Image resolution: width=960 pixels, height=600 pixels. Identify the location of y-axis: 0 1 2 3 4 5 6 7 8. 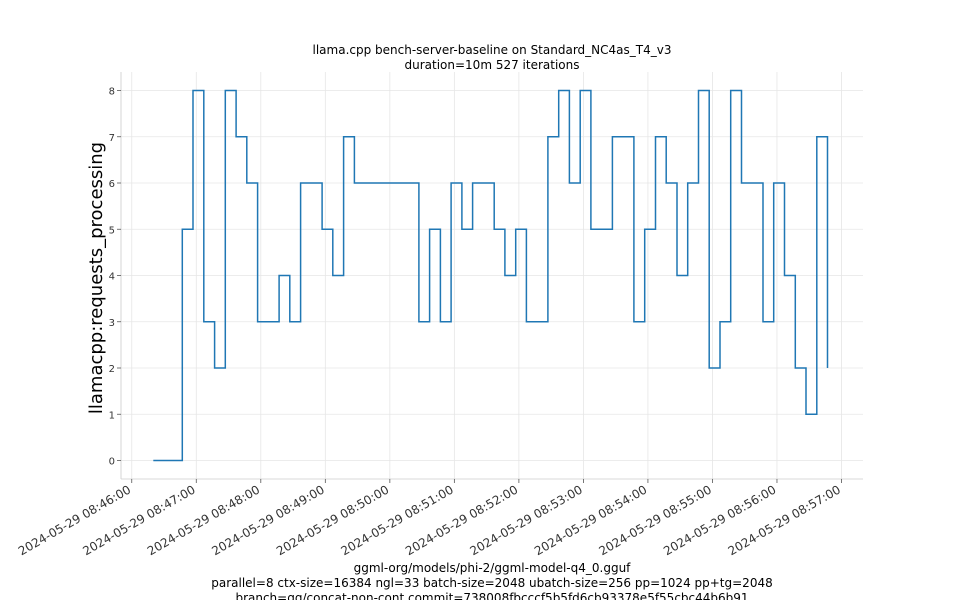
(115, 277).